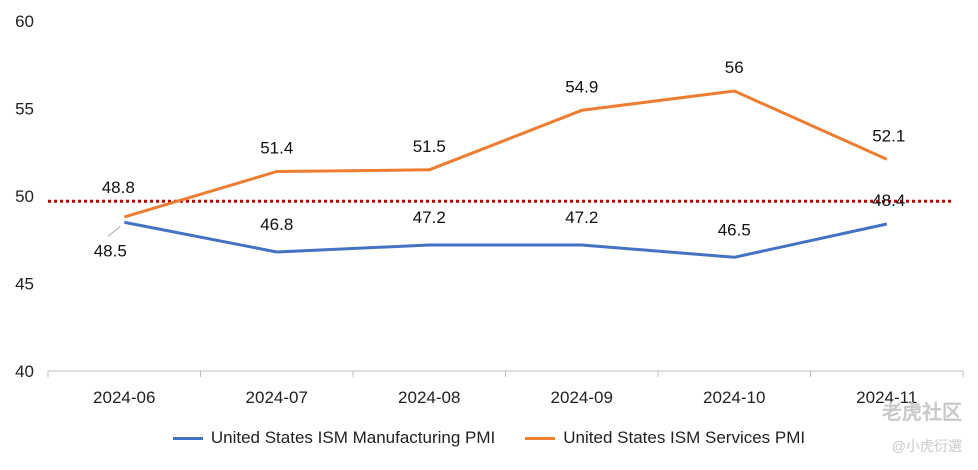 This screenshot has width=978, height=470. Describe the element at coordinates (734, 67) in the screenshot. I see `data-label-services: 56` at that location.